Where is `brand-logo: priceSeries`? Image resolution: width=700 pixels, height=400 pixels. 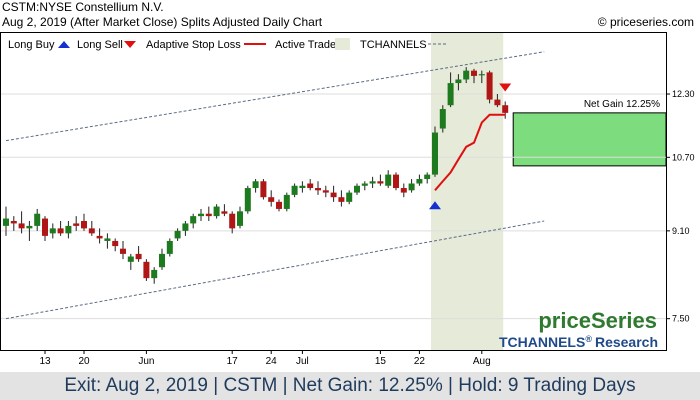 brand-logo: priceSeries is located at coordinates (597, 320).